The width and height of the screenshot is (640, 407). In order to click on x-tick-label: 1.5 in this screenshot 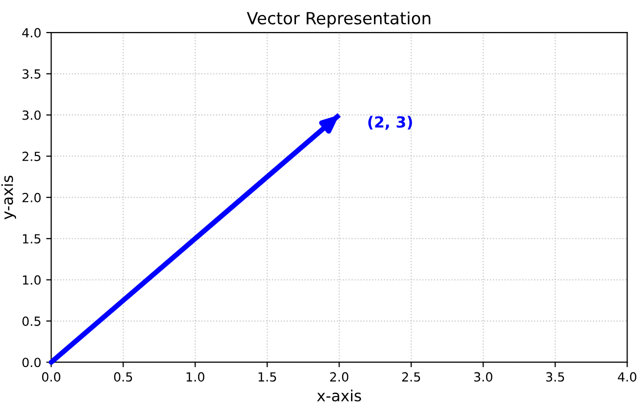, I will do `click(267, 377)`.